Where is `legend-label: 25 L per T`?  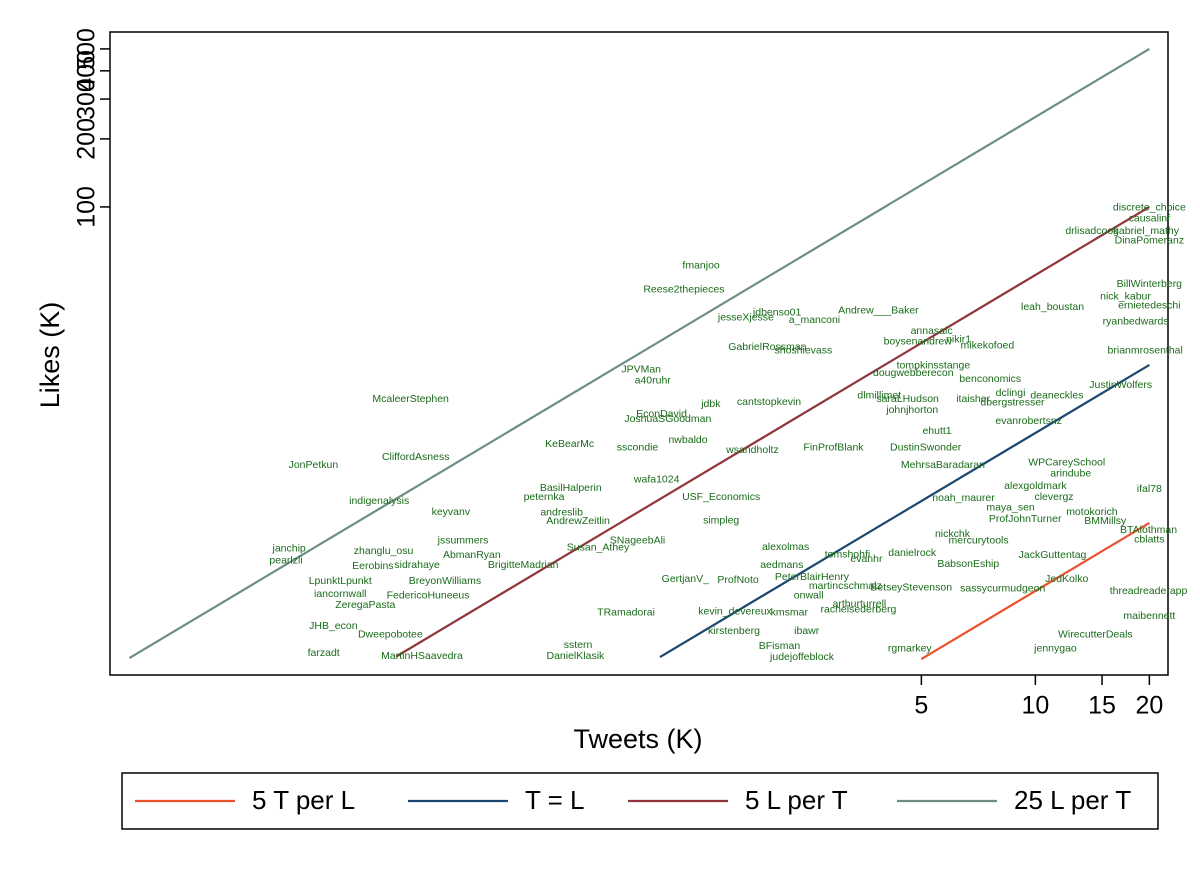
legend-label: 25 L per T is located at coordinates (1072, 800).